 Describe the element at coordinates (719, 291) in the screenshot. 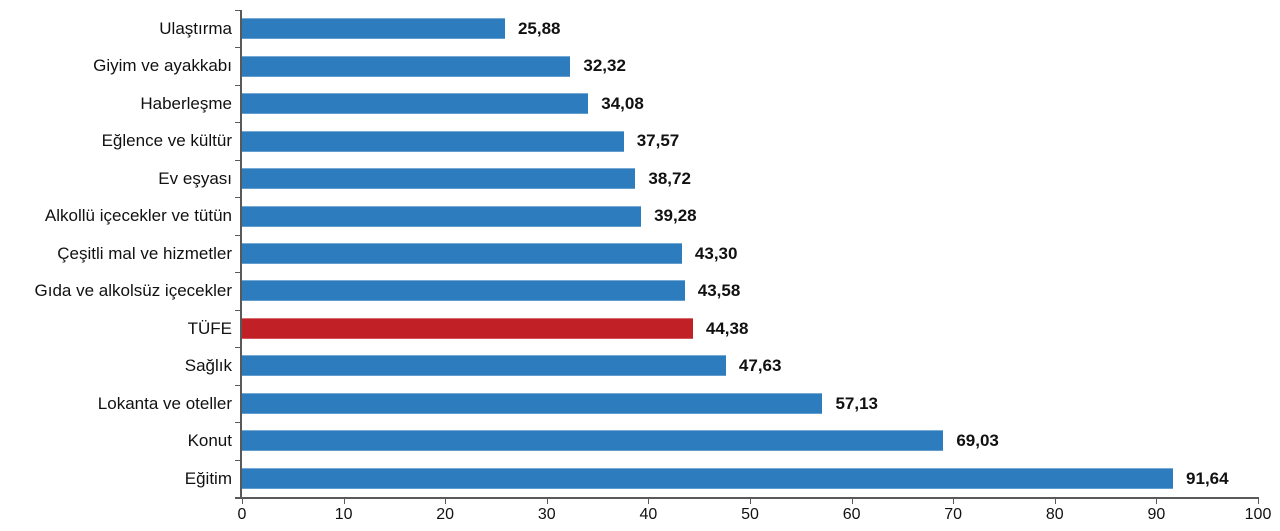

I see `value-label: 43,58` at that location.